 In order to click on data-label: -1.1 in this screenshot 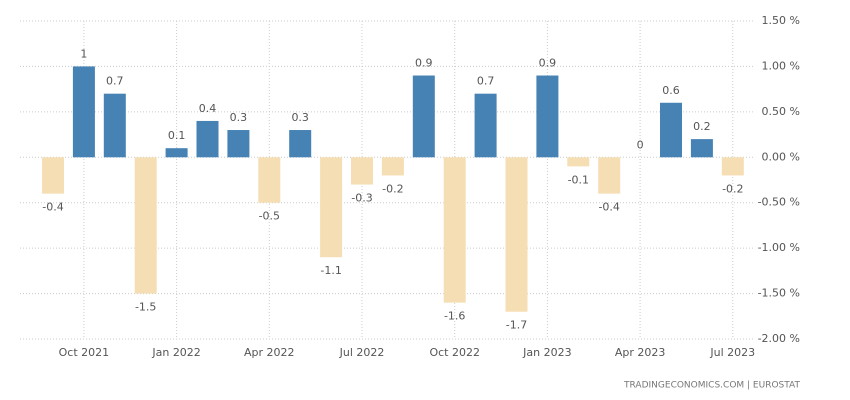, I will do `click(330, 270)`.